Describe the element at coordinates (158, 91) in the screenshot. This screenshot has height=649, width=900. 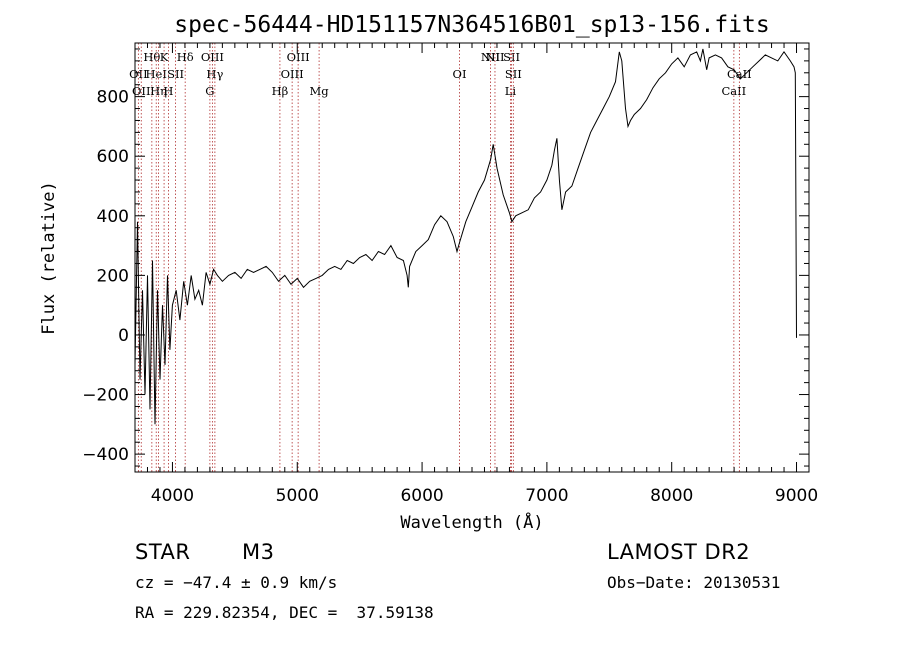
I see `spectral-line-label: Hη` at that location.